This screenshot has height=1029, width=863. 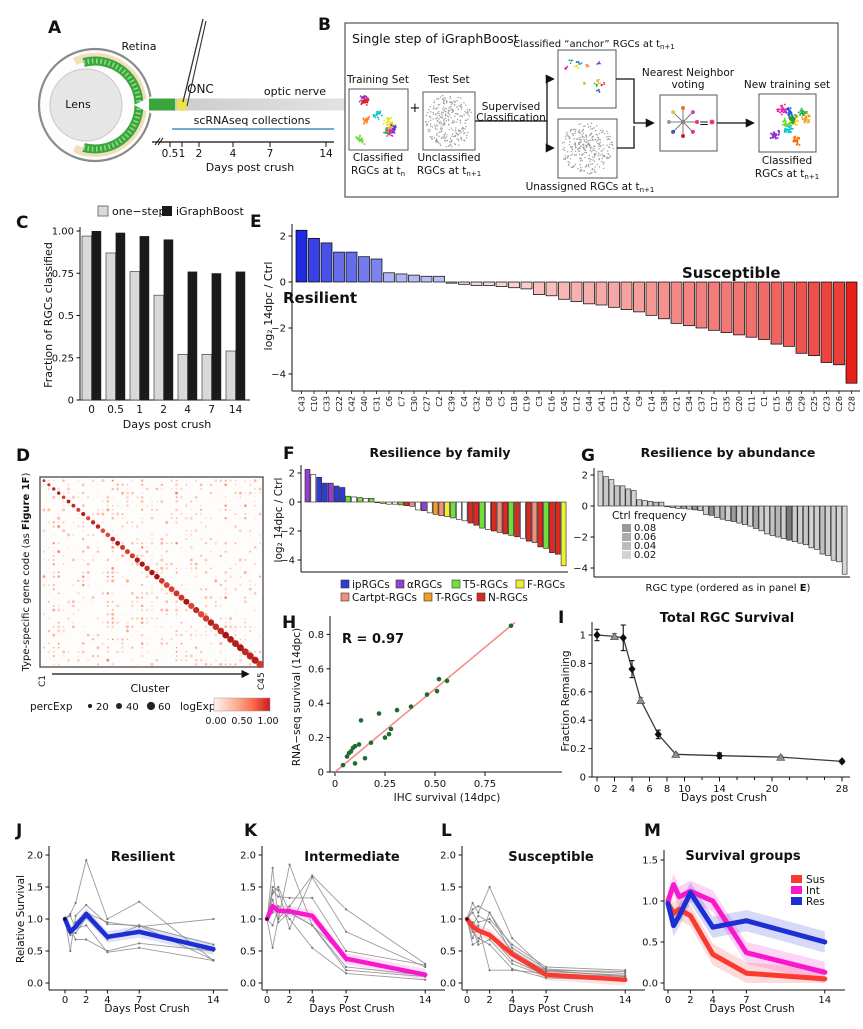 I want to click on panel-k-label: K, so click(x=251, y=831).